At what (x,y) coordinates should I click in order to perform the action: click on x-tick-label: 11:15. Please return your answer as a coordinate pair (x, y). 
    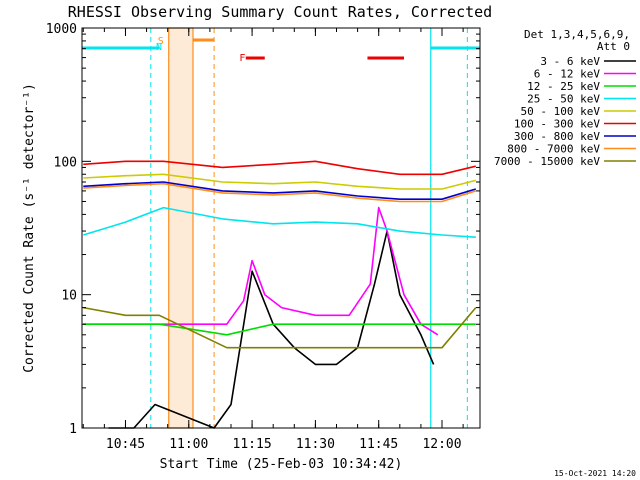
    Looking at the image, I should click on (252, 444).